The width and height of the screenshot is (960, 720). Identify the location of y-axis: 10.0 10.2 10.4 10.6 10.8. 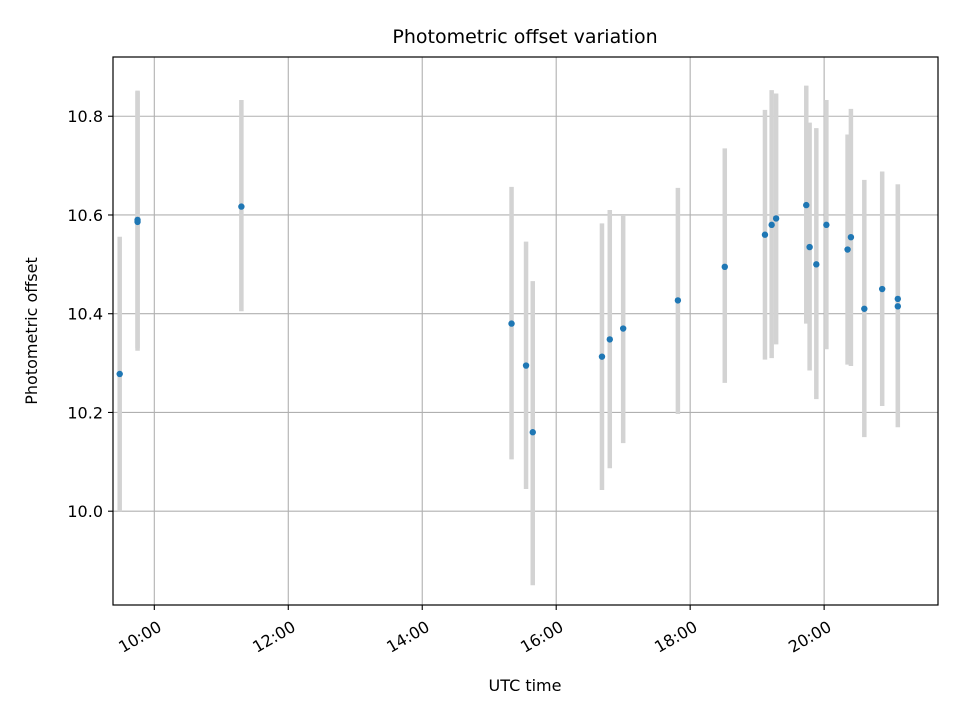
(90, 314).